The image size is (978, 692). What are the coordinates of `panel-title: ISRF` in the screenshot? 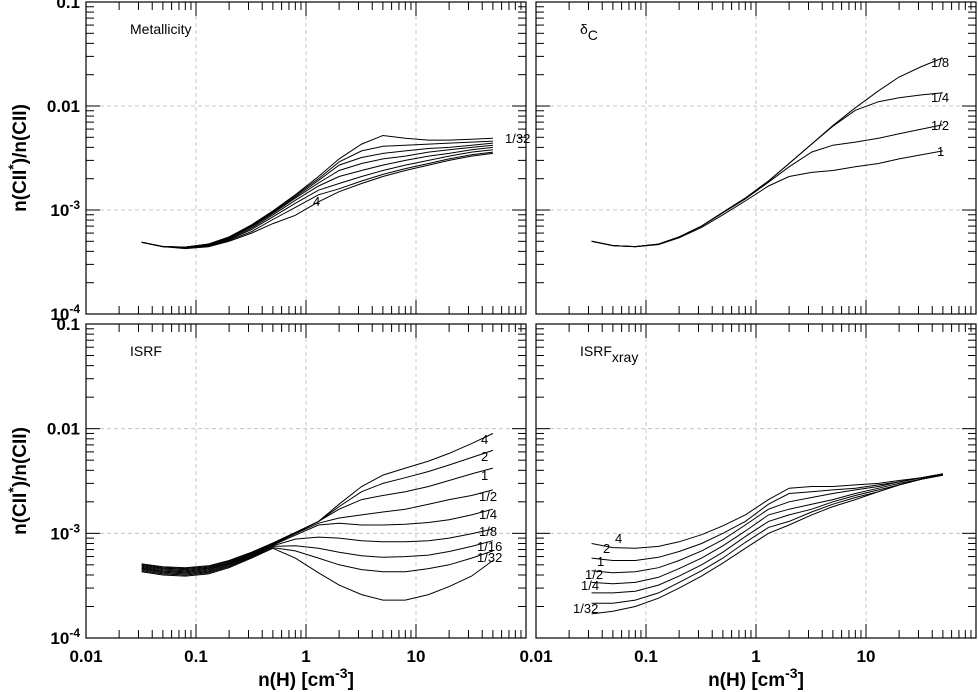 It's located at (146, 351).